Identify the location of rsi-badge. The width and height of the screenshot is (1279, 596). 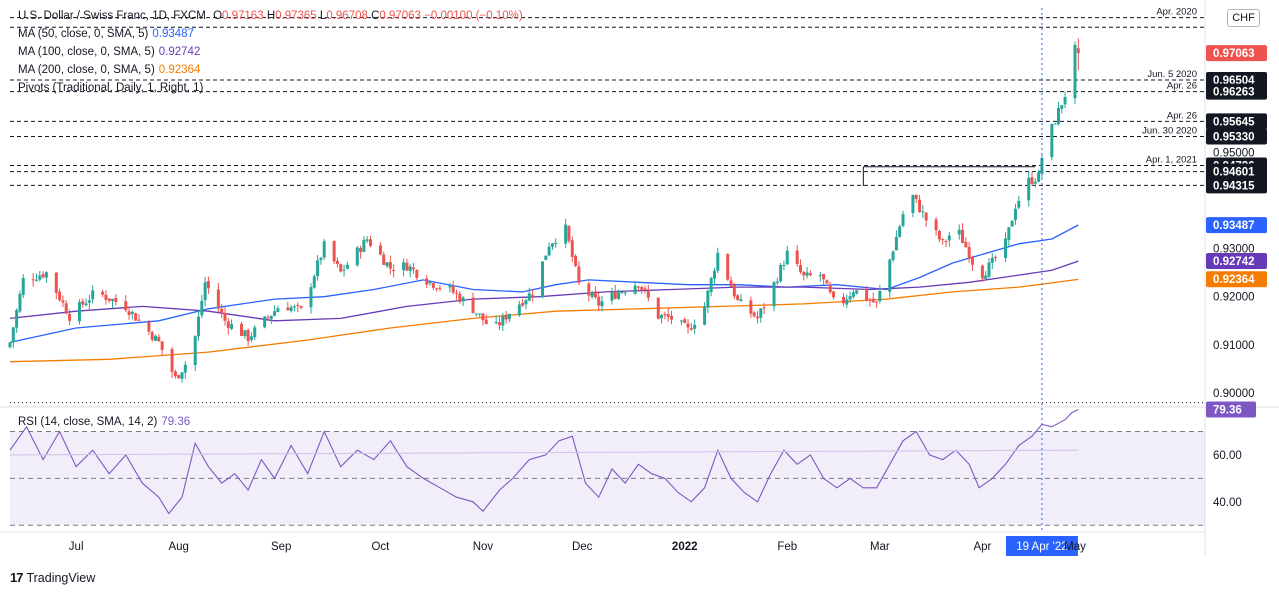
(1231, 409).